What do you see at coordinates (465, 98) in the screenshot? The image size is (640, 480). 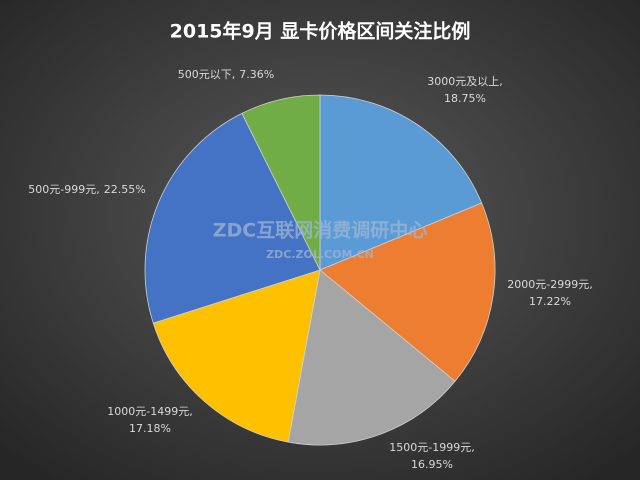 I see `label-value: 18.75%` at bounding box center [465, 98].